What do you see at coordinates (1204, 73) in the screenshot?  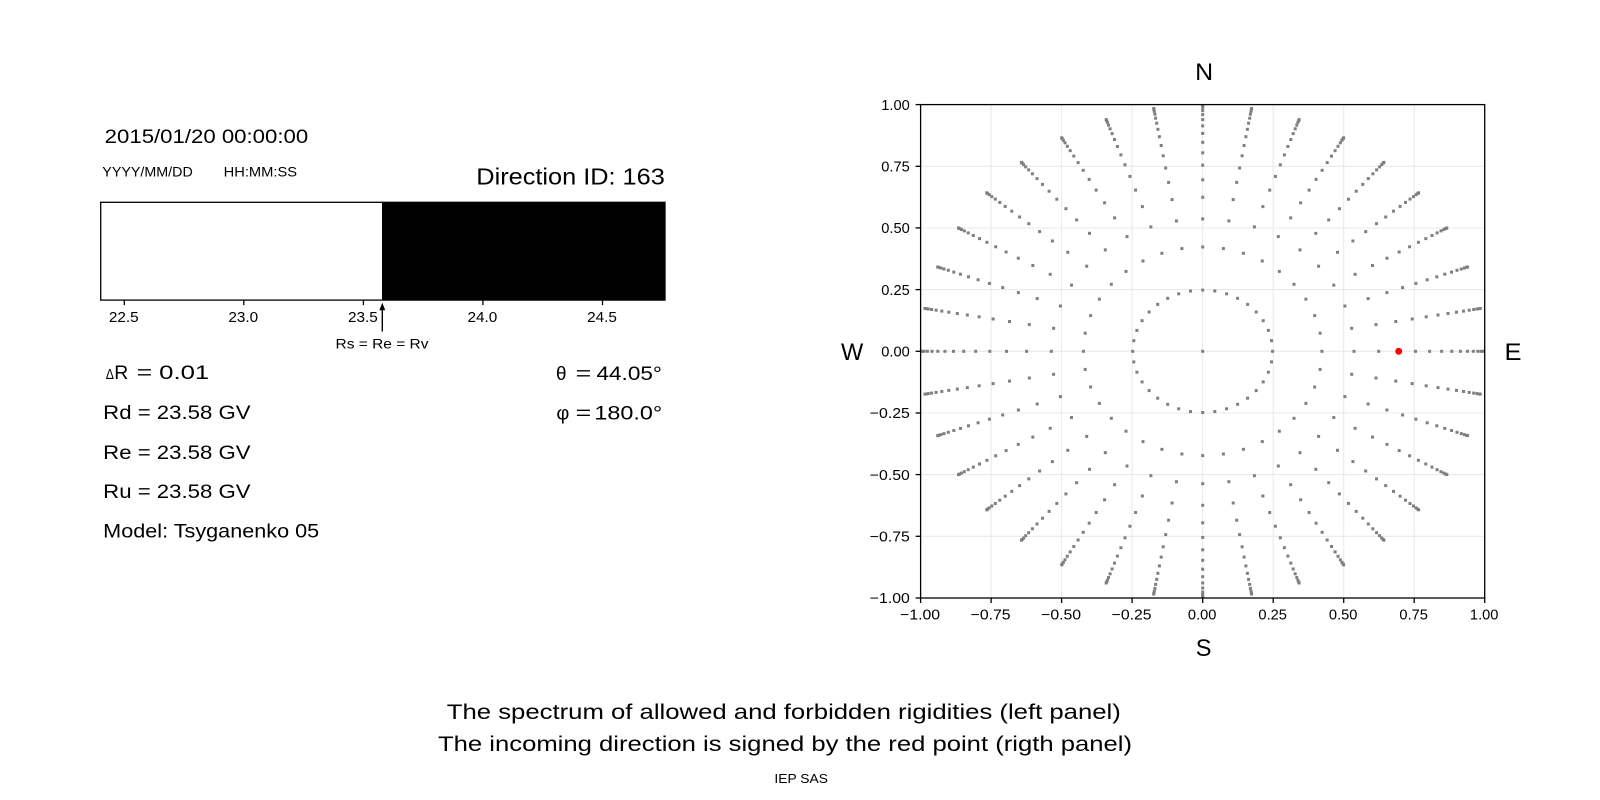 I see `svg-text: N` at bounding box center [1204, 73].